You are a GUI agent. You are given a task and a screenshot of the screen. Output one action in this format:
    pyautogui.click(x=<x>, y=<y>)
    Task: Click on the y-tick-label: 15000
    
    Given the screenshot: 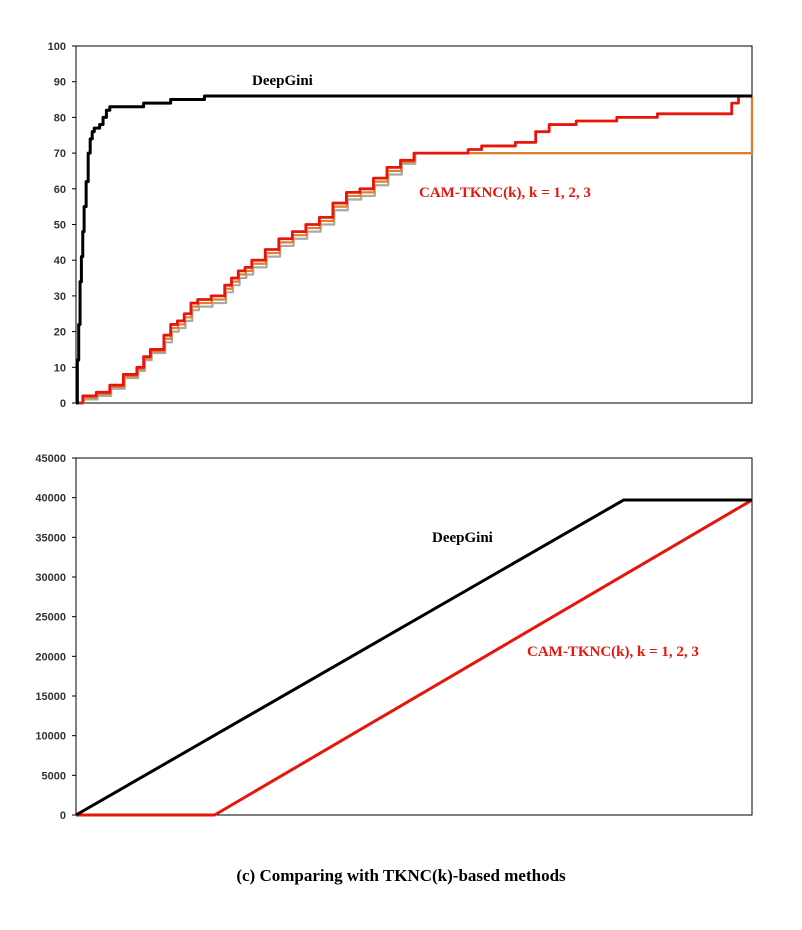 What is the action you would take?
    pyautogui.click(x=50, y=697)
    